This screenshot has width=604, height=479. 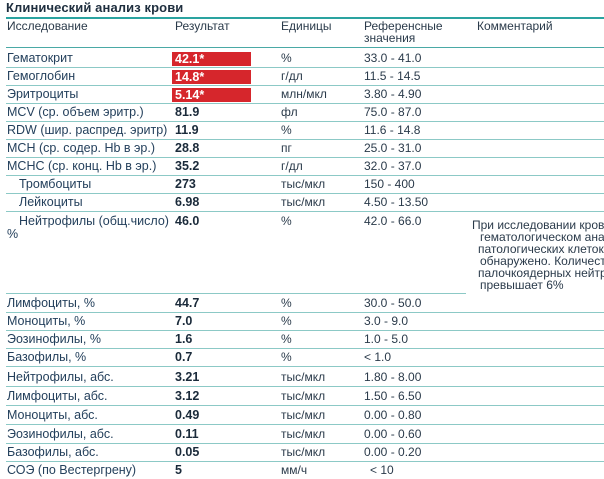 What do you see at coordinates (286, 148) in the screenshot?
I see `unit: пг` at bounding box center [286, 148].